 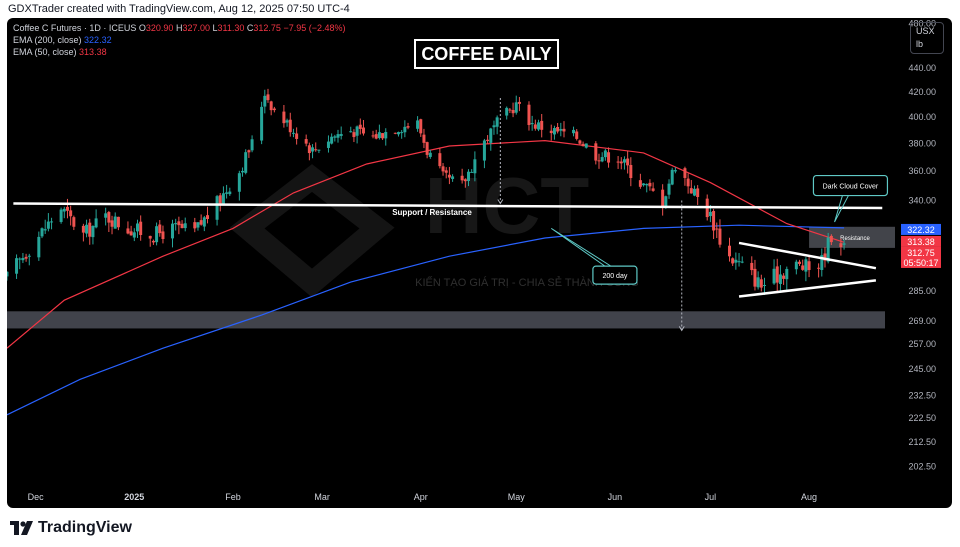 What do you see at coordinates (421, 497) in the screenshot?
I see `x-tick-label: Apr` at bounding box center [421, 497].